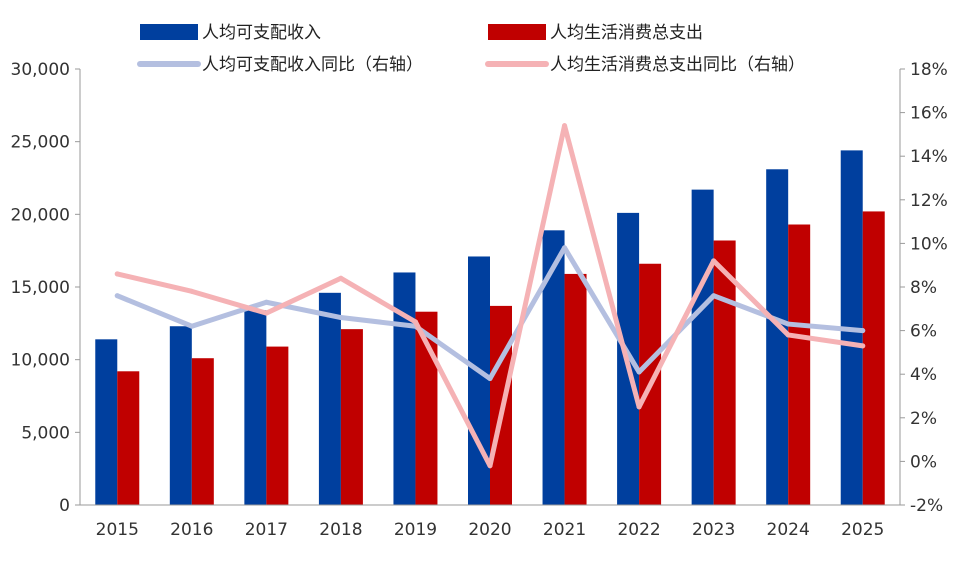 Image resolution: width=960 pixels, height=576 pixels. I want to click on x-tick-label: 2022, so click(638, 530).